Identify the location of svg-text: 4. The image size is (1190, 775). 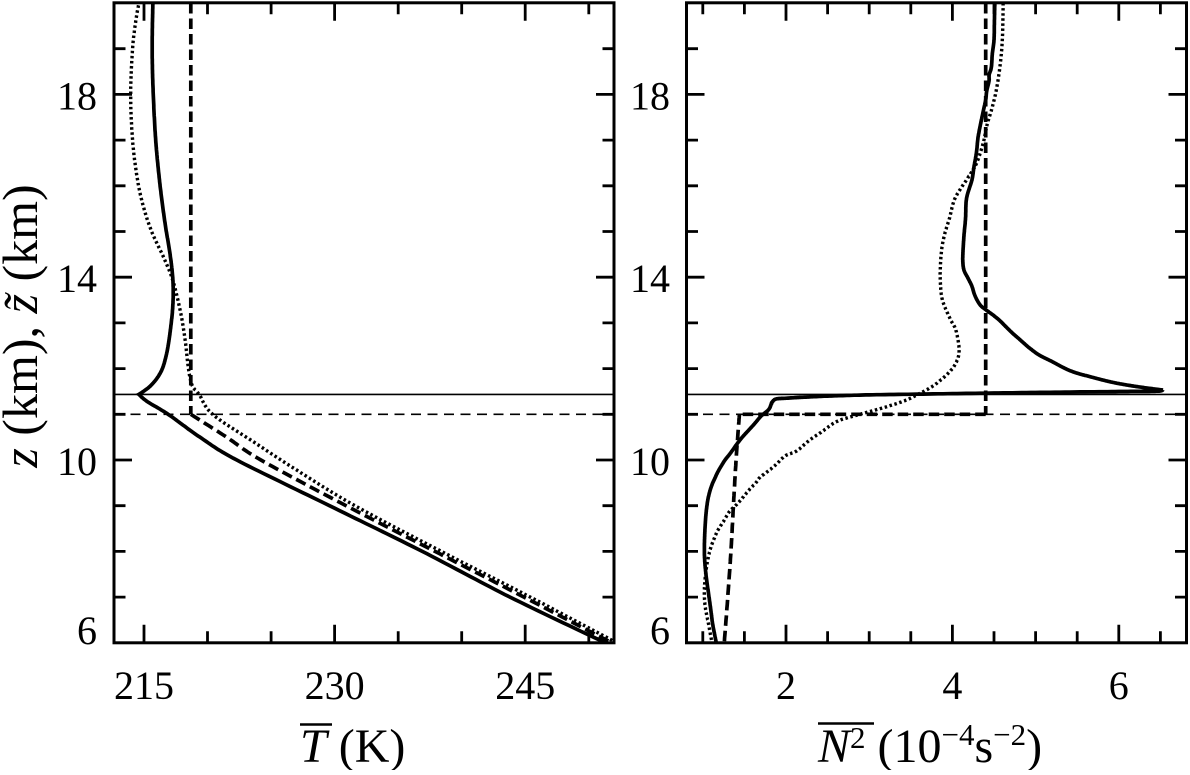
(952, 685).